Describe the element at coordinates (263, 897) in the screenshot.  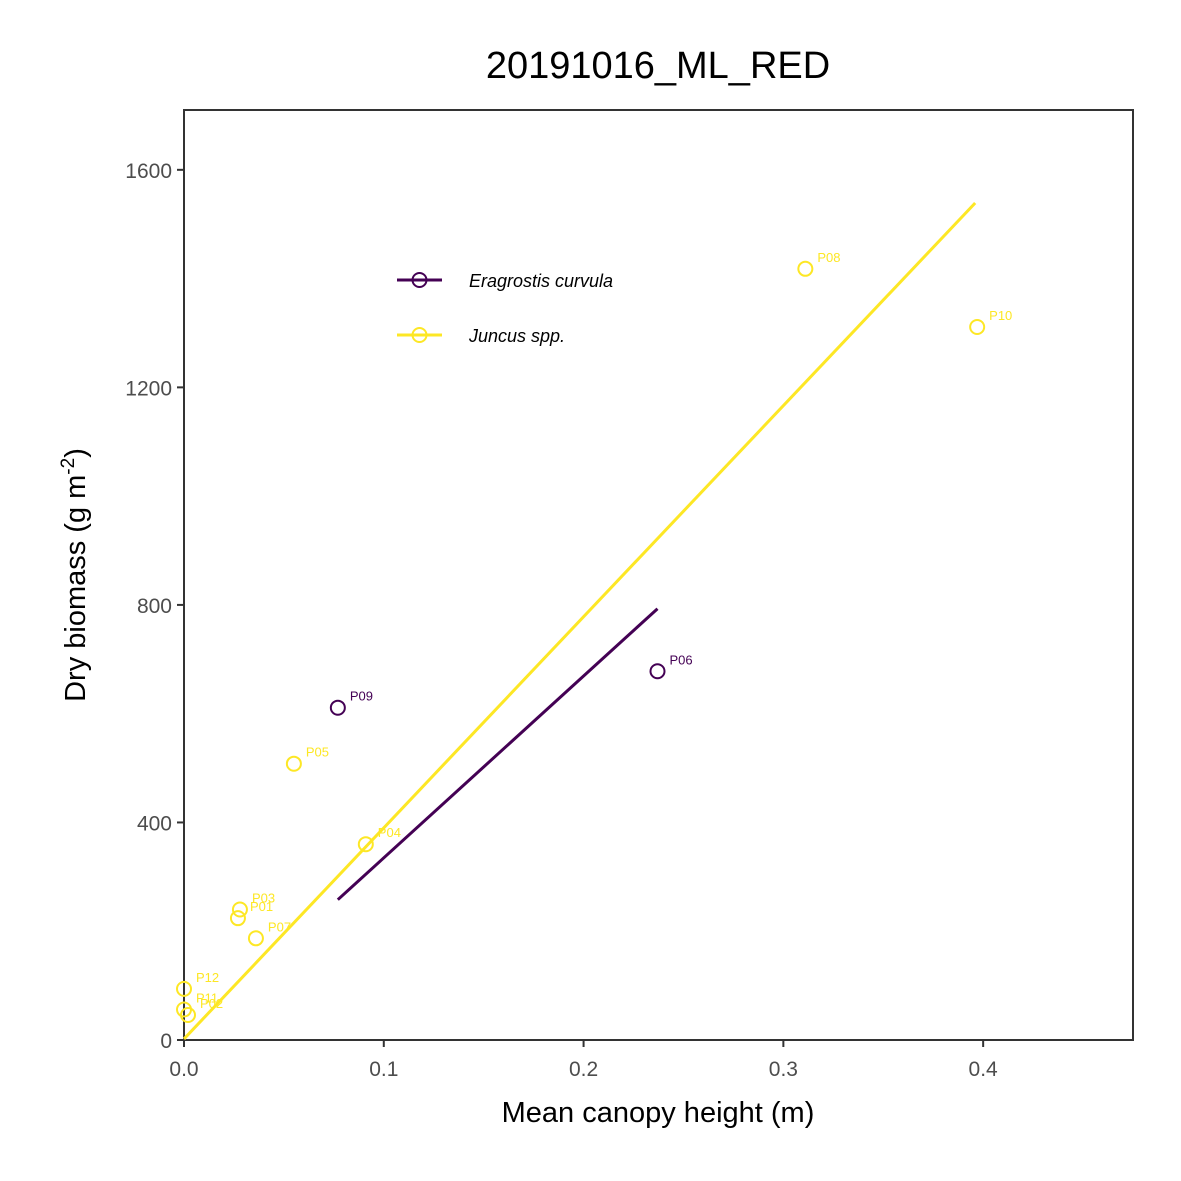
I see `point-label: P03` at that location.